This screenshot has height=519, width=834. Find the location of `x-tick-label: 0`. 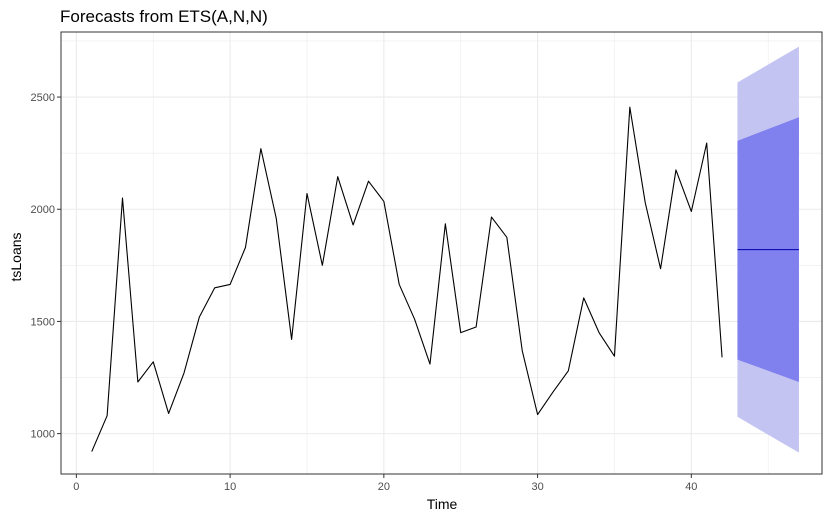

x-tick-label: 0 is located at coordinates (76, 487).